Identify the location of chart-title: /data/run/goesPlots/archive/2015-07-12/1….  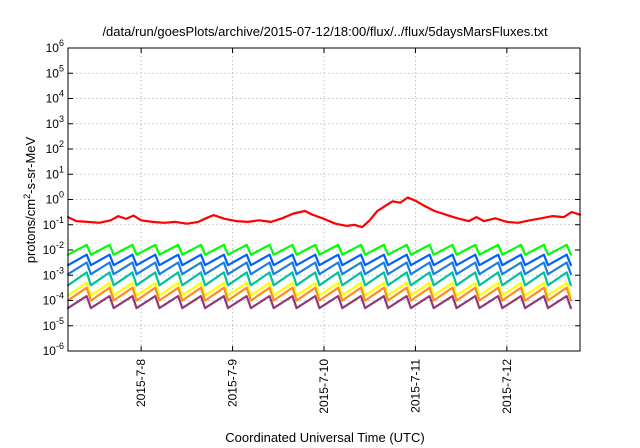
(325, 31).